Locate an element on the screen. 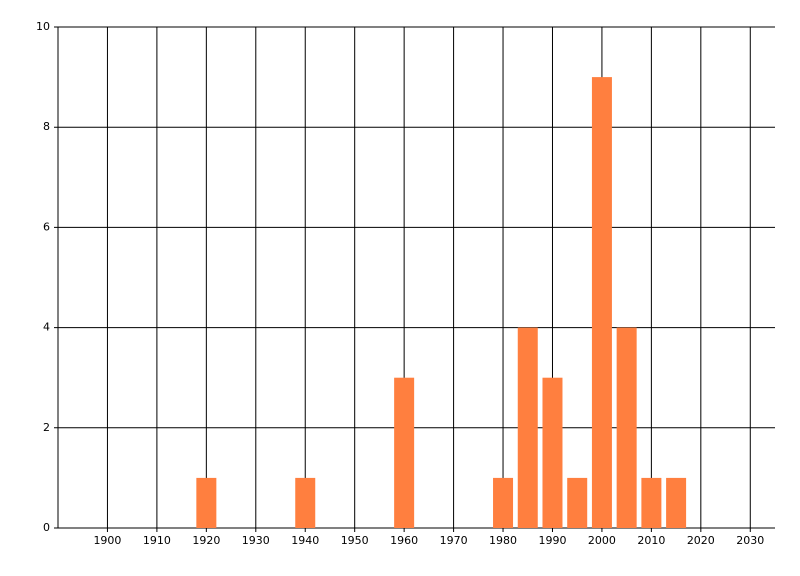 The height and width of the screenshot is (576, 800). y-tick-label: 2 is located at coordinates (46, 427).